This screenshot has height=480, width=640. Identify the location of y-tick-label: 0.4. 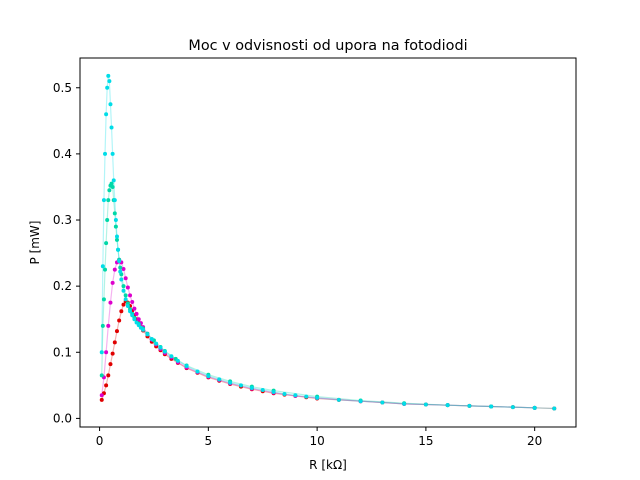
(62, 154).